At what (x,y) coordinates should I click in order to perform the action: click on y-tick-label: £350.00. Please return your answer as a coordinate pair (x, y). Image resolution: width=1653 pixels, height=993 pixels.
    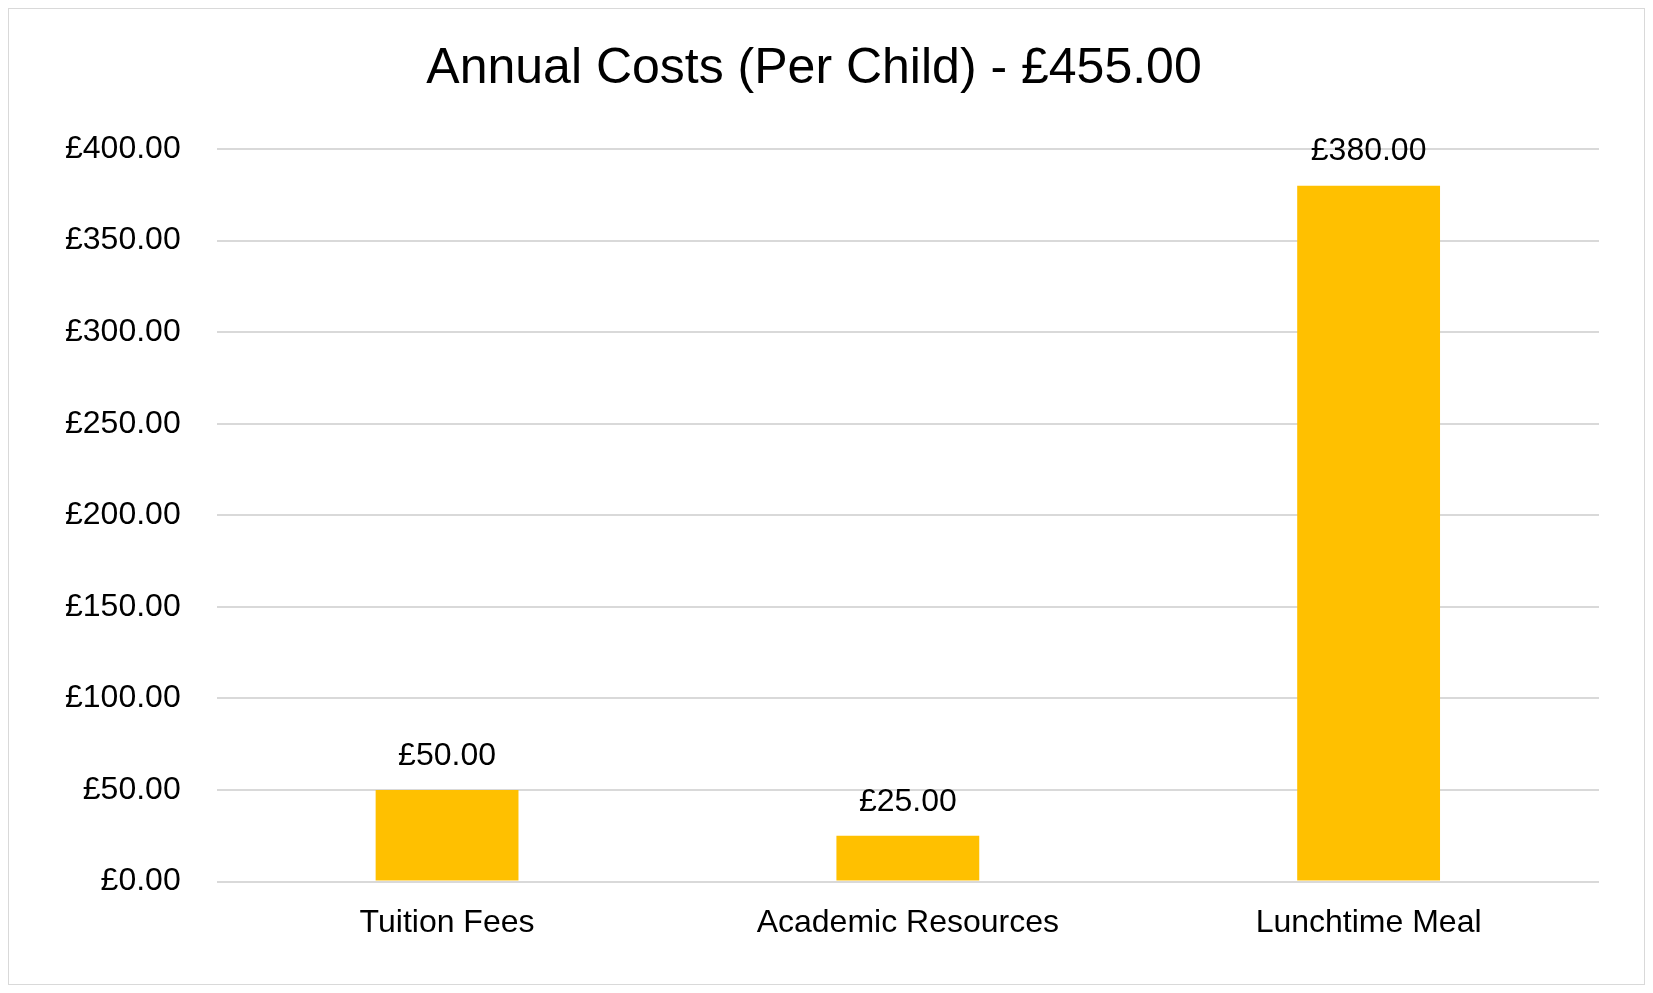
    Looking at the image, I should click on (123, 238).